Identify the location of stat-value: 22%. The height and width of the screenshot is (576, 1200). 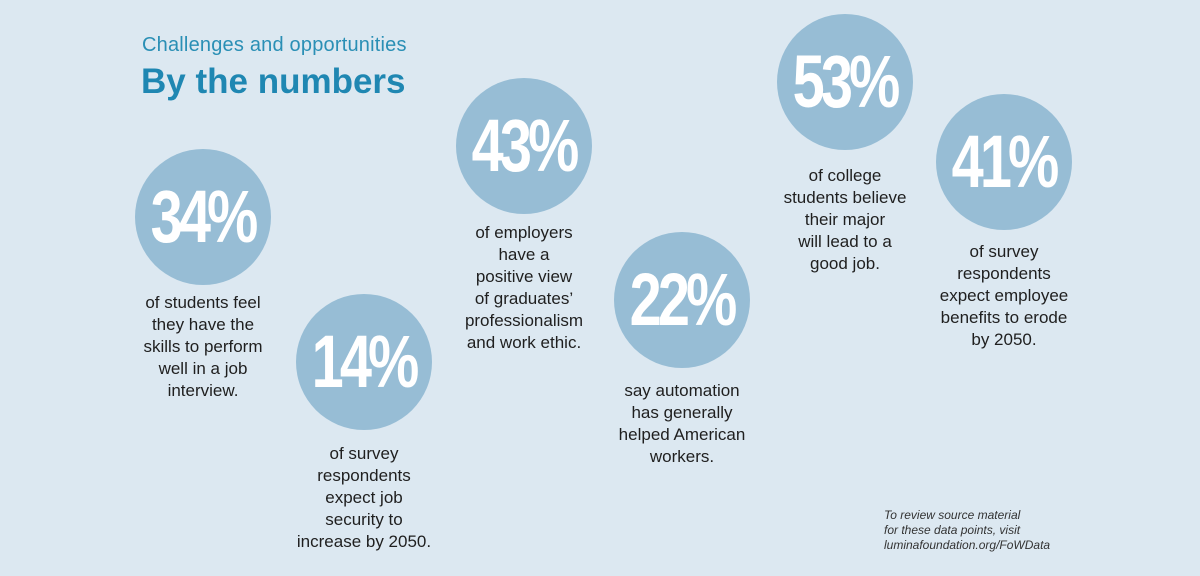
(684, 299).